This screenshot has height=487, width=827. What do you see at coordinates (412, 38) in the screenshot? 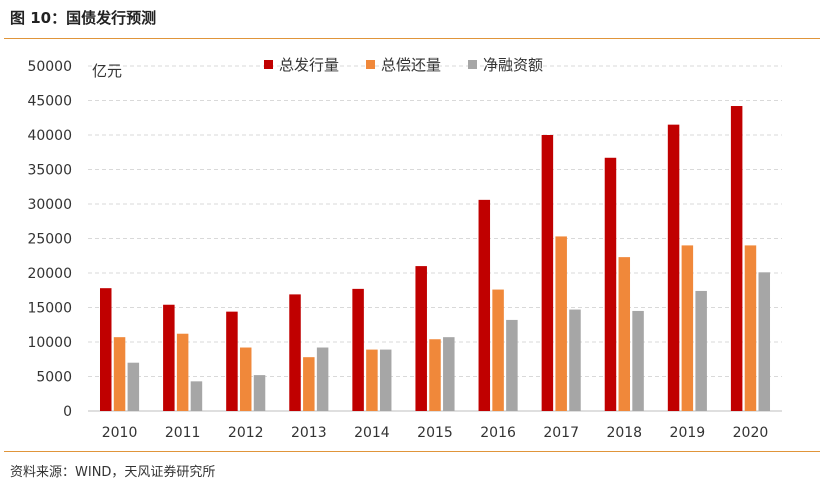
I see `top-rule` at bounding box center [412, 38].